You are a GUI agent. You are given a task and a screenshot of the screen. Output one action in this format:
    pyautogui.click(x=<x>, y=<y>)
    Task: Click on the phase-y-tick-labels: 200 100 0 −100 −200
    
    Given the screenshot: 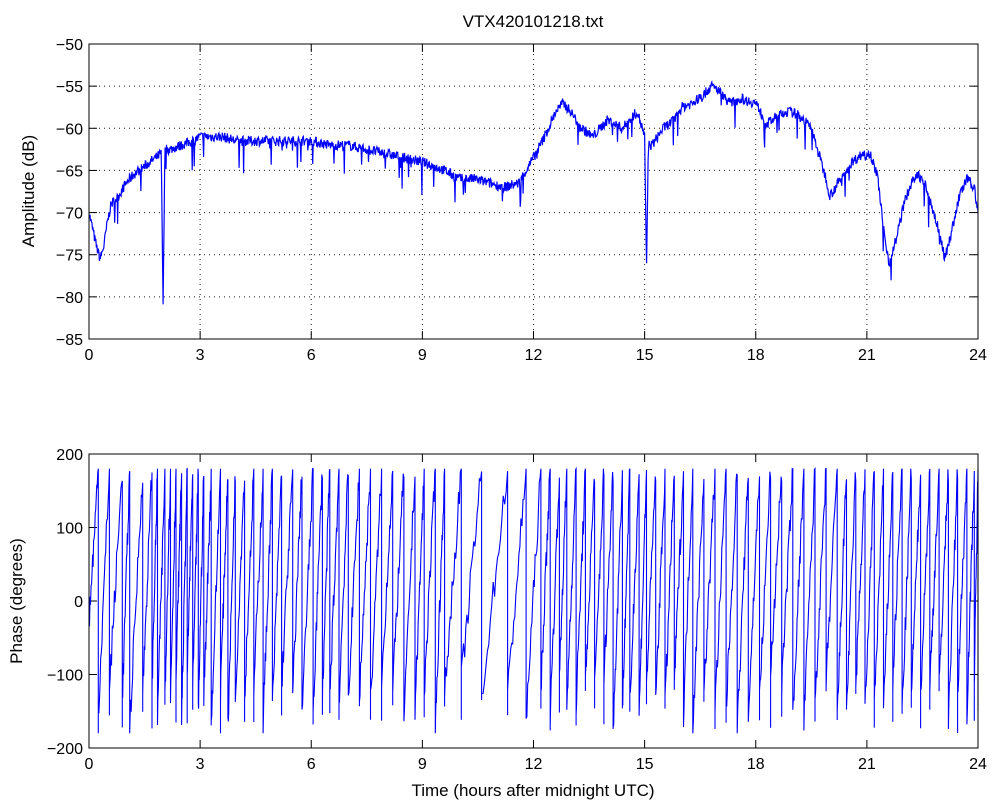 What is the action you would take?
    pyautogui.click(x=65, y=602)
    